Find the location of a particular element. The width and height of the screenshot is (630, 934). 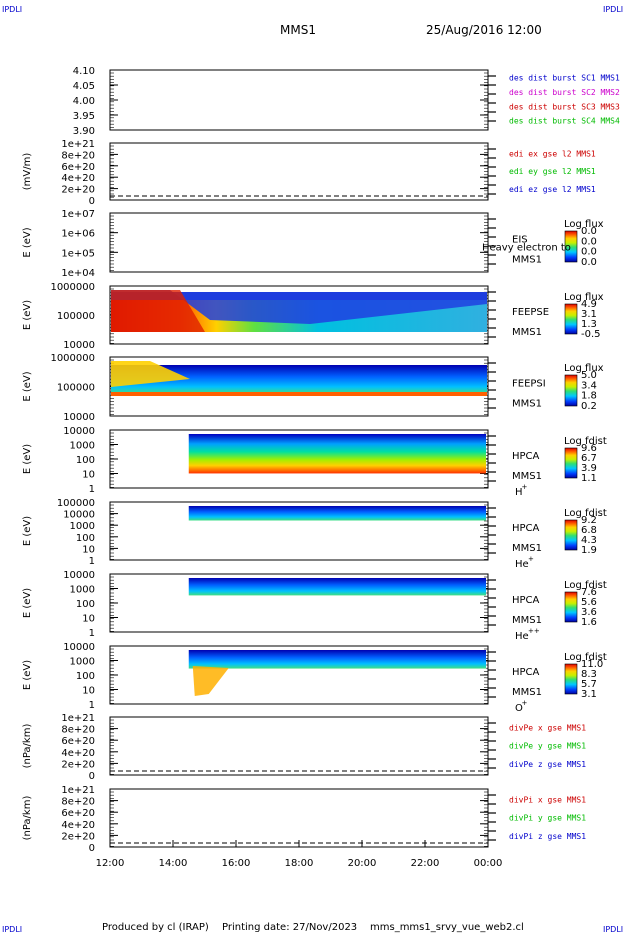

y-tick-label: 4.10 is located at coordinates (84, 71).